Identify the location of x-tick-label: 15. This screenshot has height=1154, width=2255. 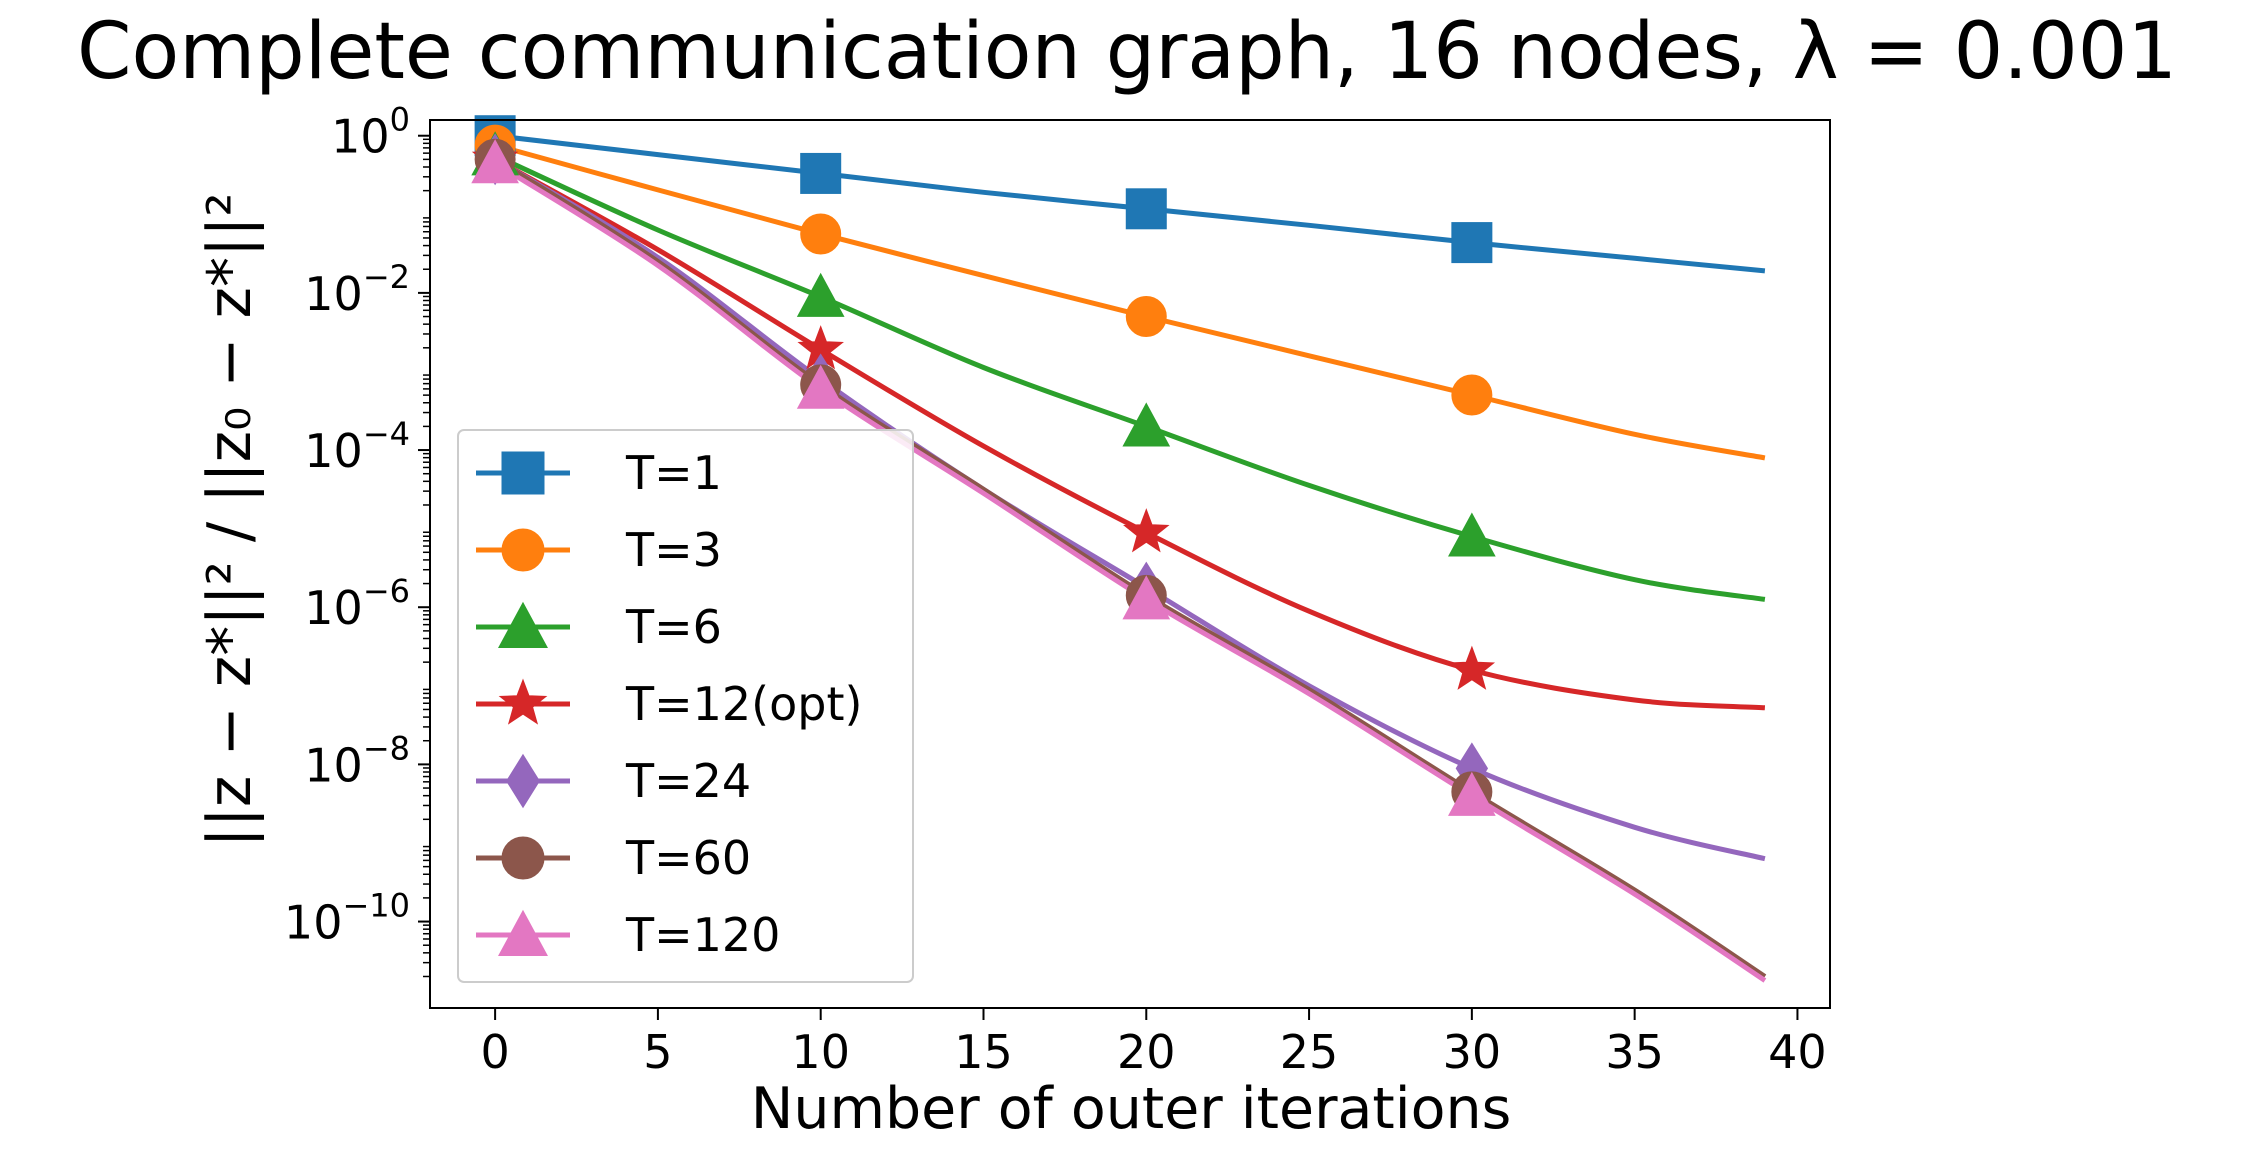
(983, 1052).